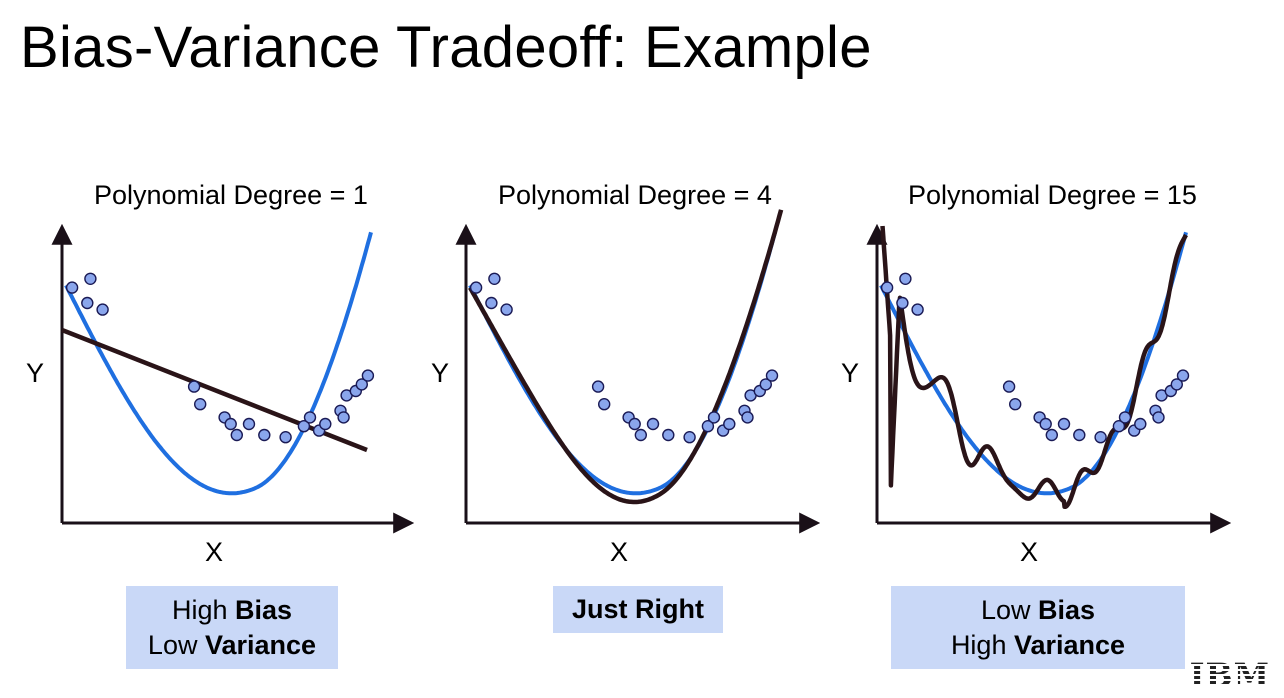  I want to click on panel-1-ylabel: Y, so click(35, 373).